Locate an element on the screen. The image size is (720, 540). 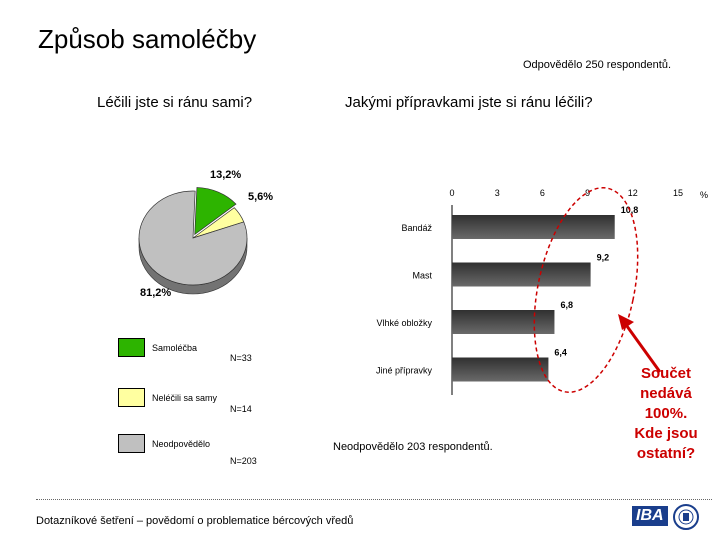
annotation-arrow is located at coordinates (642, 347).